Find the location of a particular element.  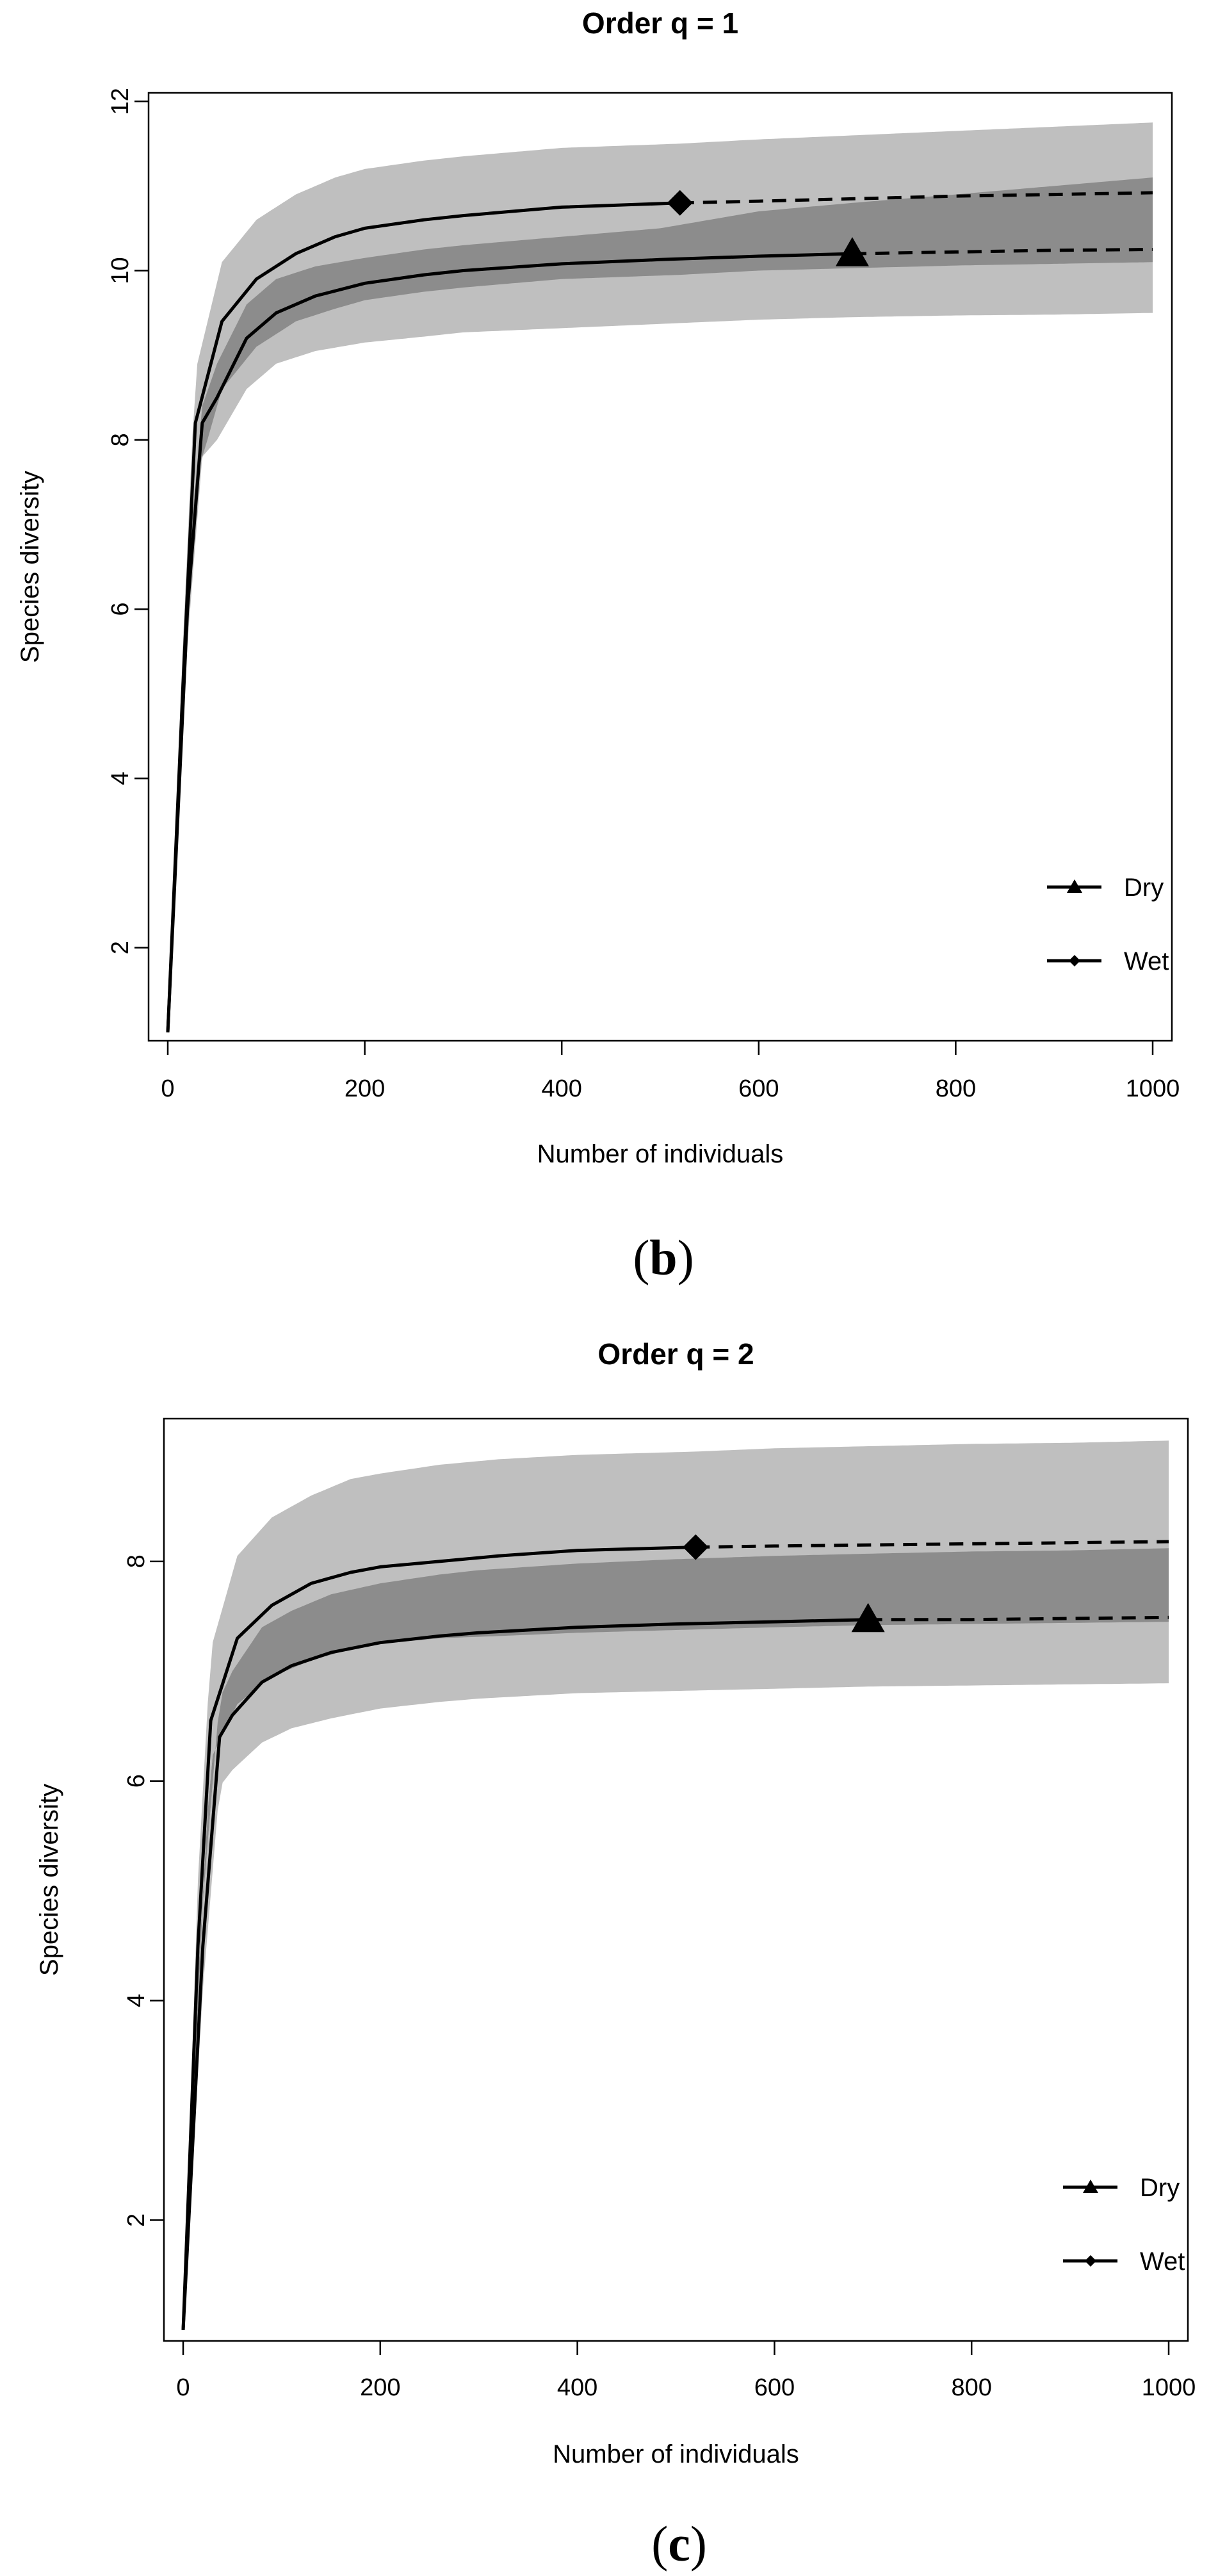

y-tick-label: 12 is located at coordinates (120, 101).